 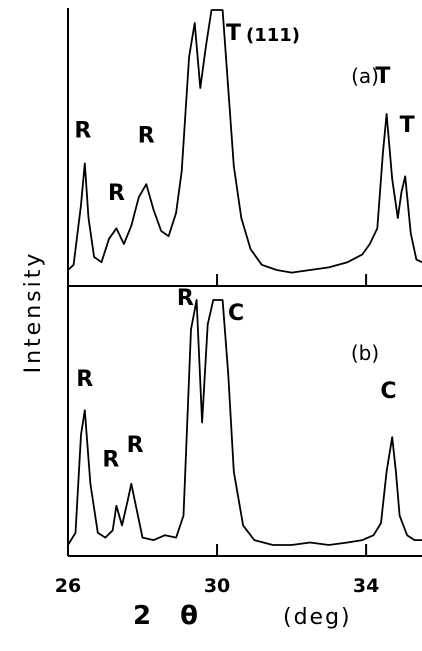 I want to click on cutoff-peak-label-a: T, so click(x=233, y=33).